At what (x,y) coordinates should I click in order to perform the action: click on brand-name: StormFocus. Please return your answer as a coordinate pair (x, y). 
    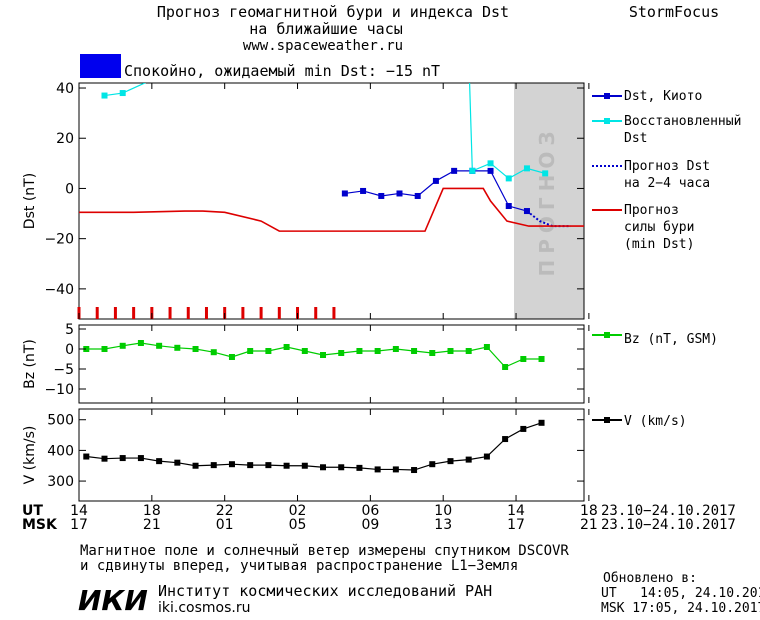
    Looking at the image, I should click on (674, 12).